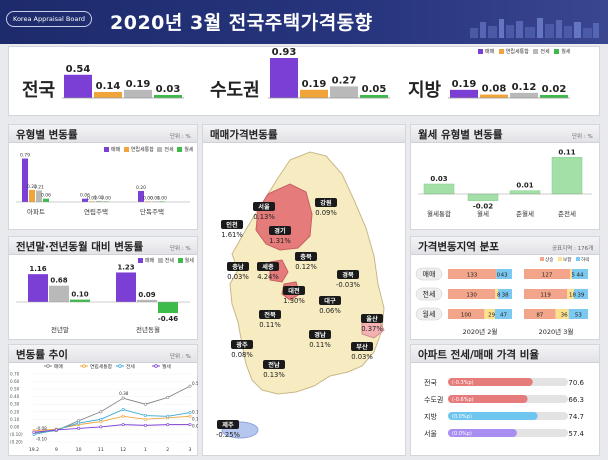 This screenshot has width=608, height=460. Describe the element at coordinates (314, 84) in the screenshot. I see `summary-bar-label: 0.19` at that location.